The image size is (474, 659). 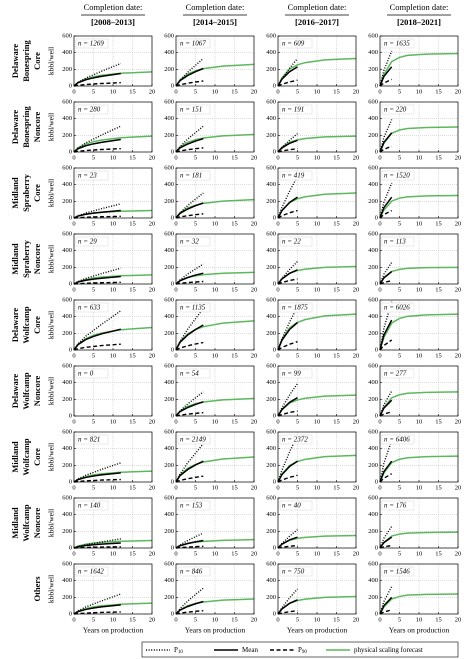 I want to click on annotation: n = 419, so click(x=293, y=176).